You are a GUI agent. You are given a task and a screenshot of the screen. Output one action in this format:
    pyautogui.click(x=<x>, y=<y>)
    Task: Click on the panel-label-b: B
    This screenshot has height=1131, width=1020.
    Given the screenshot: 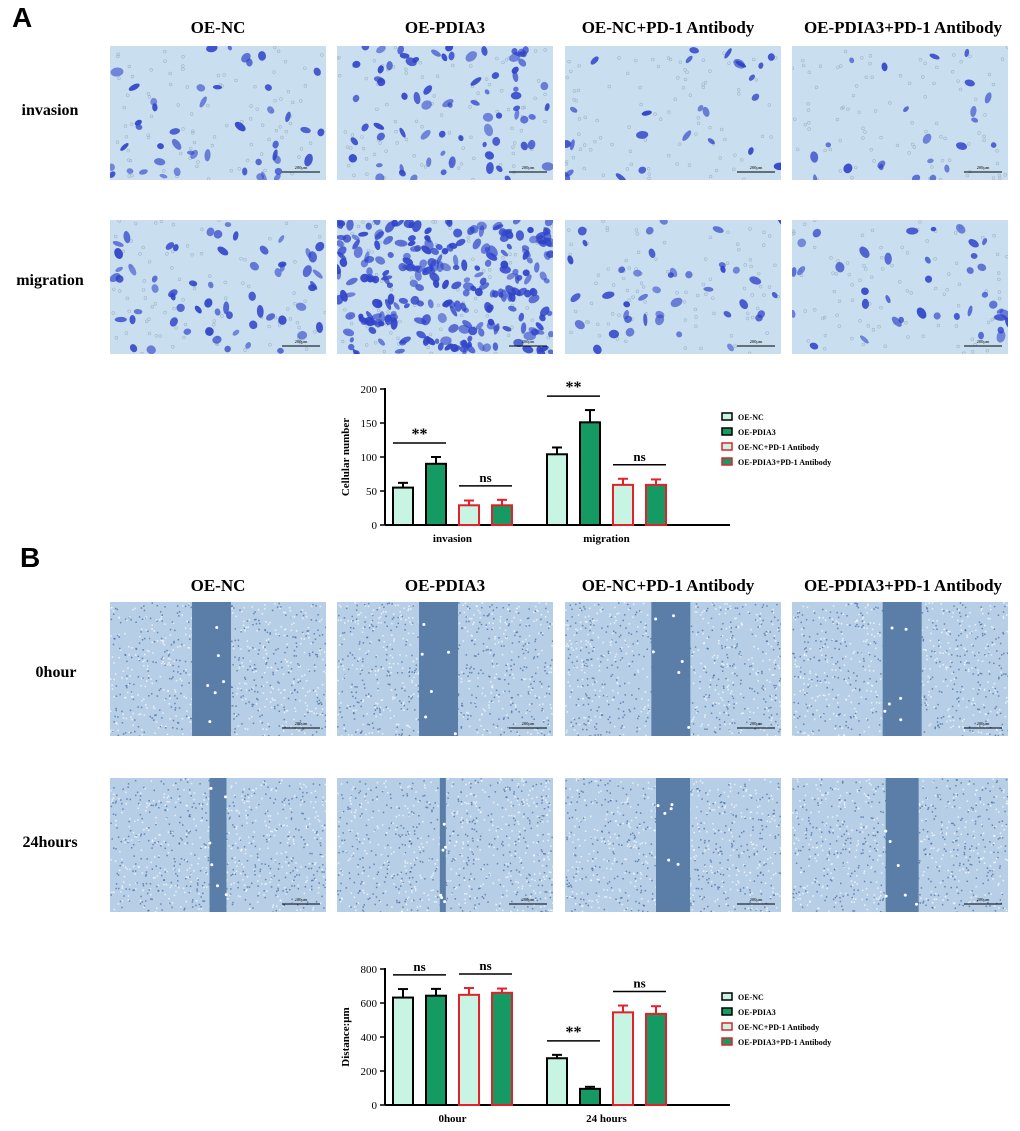 What is the action you would take?
    pyautogui.click(x=30, y=557)
    